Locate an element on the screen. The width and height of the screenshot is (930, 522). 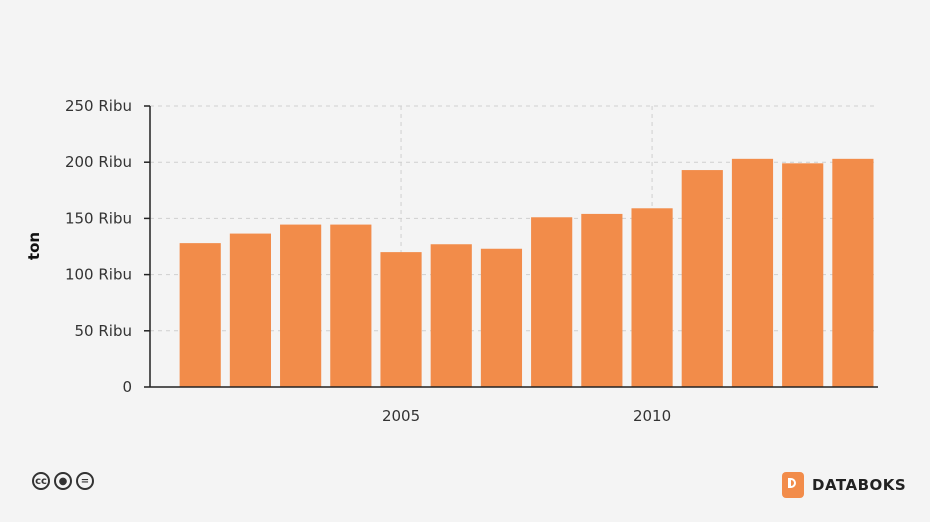
bar-2009 is located at coordinates (602, 300).